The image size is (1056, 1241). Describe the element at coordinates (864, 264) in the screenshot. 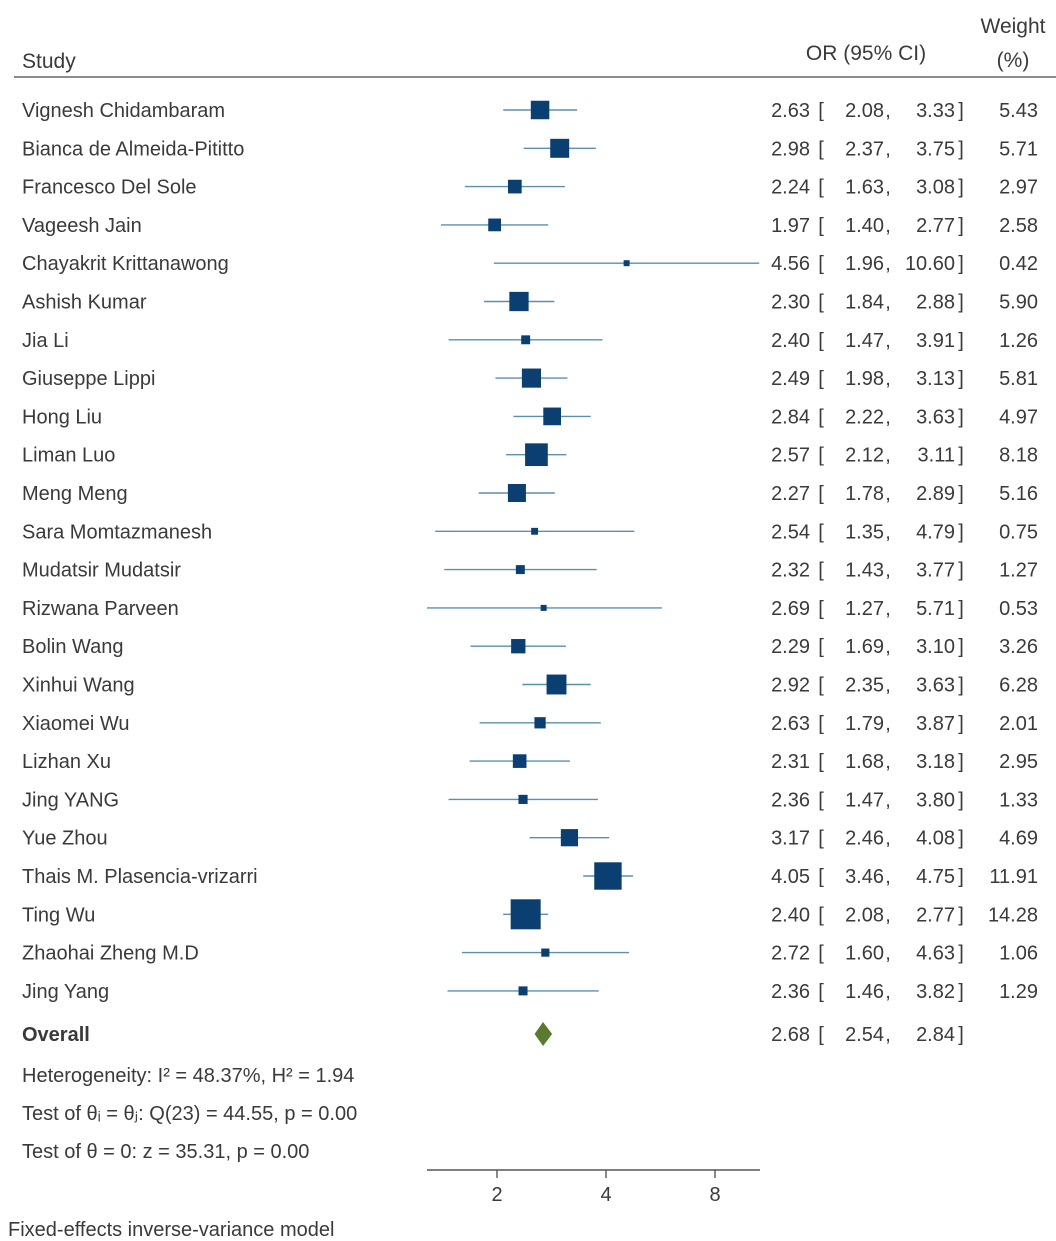

I see `ci-lower: 1.96` at that location.